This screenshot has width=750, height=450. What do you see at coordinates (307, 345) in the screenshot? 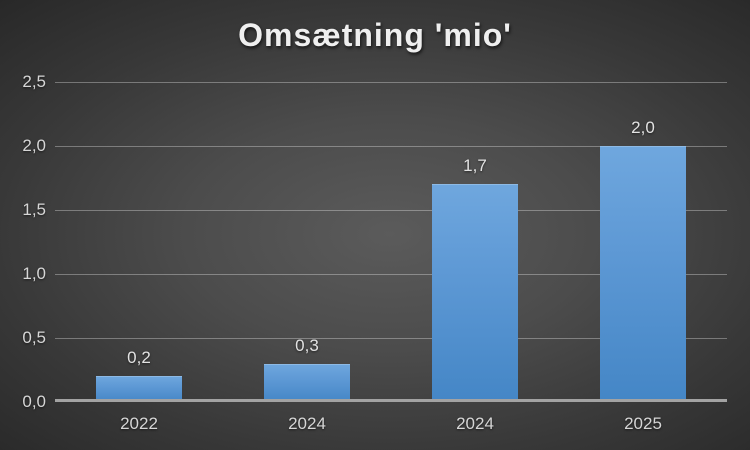
I see `bar-value-label: 0,3` at bounding box center [307, 345].